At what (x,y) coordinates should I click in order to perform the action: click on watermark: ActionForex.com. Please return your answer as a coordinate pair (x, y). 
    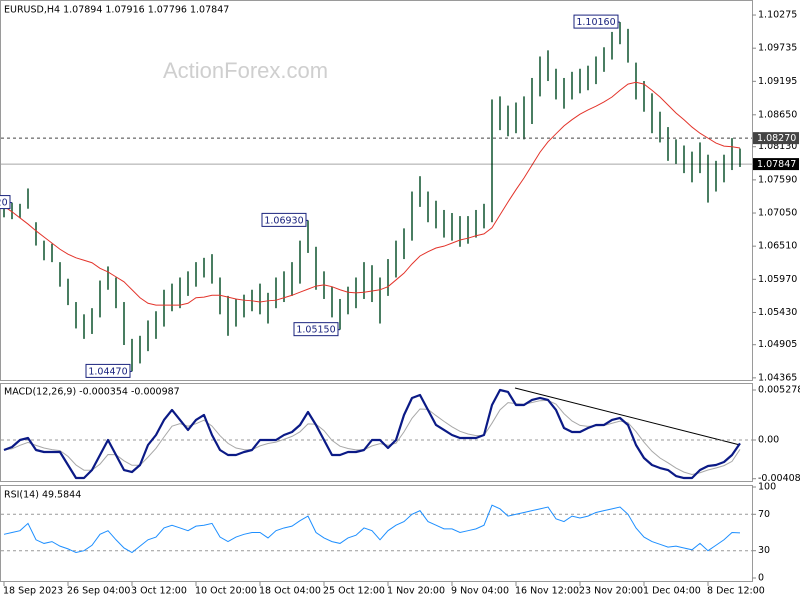
    Looking at the image, I should click on (245, 70).